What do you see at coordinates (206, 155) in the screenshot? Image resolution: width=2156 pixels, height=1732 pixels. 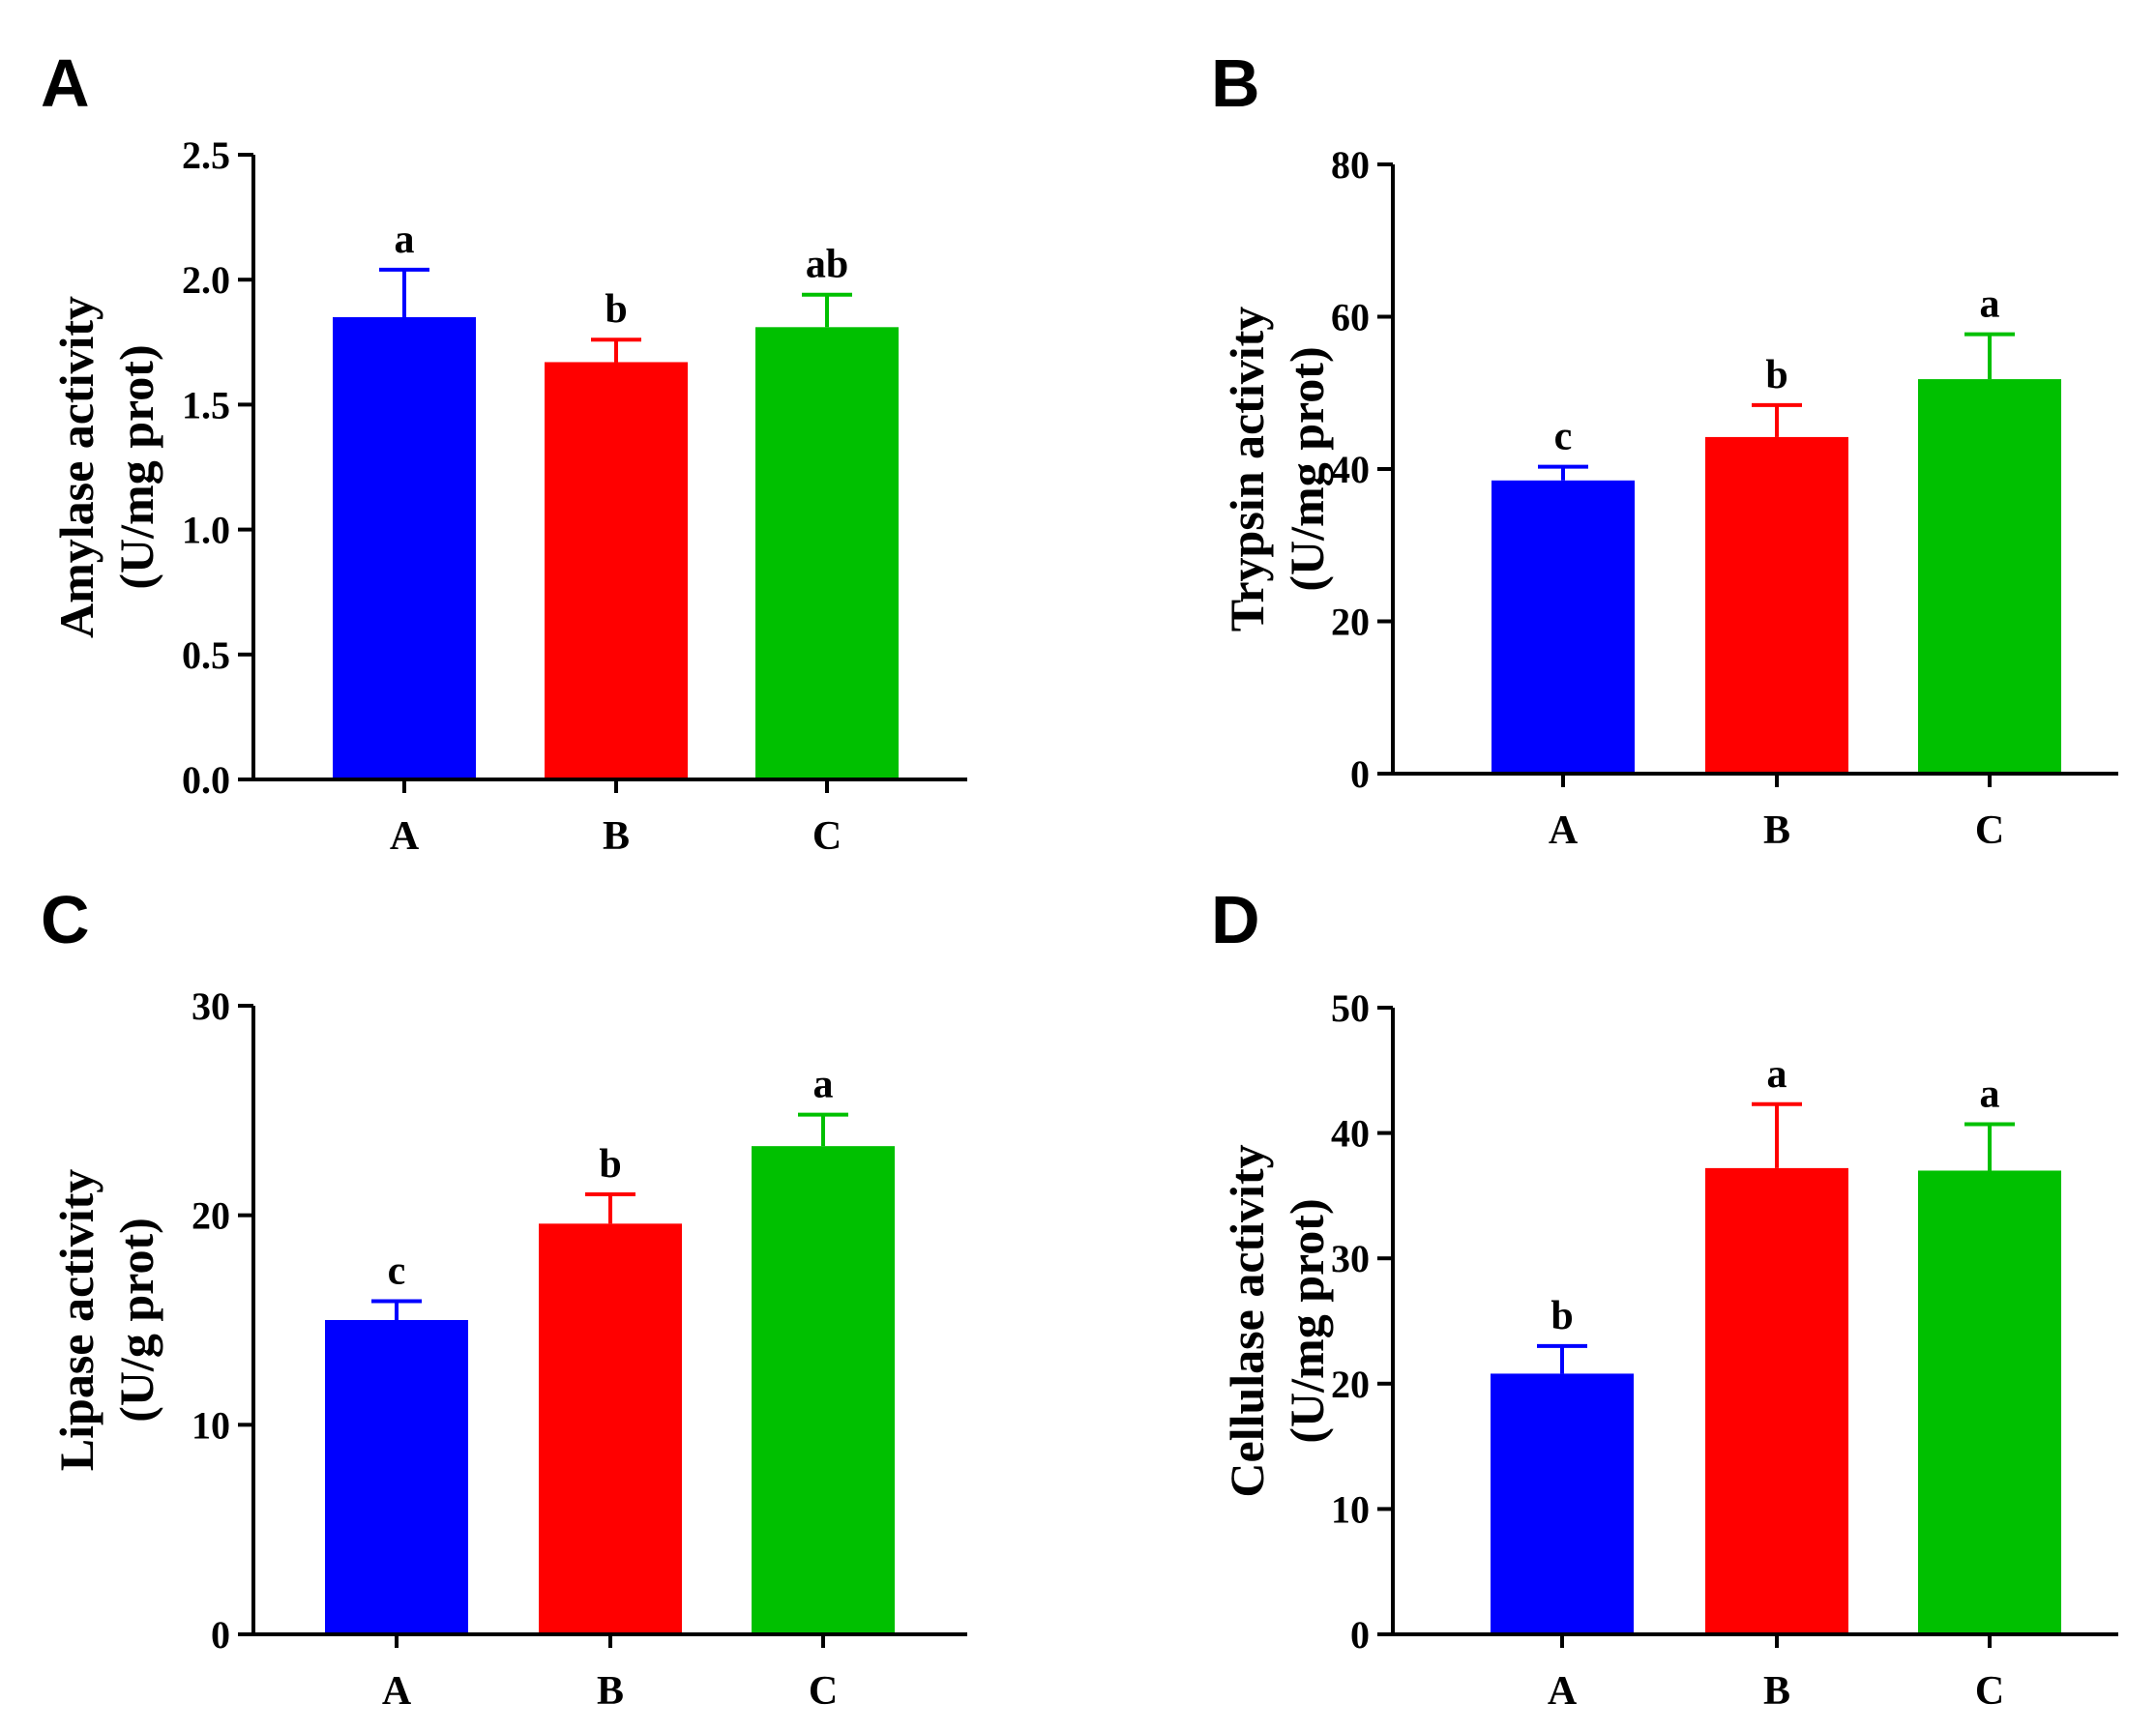 I see `y-tick-label: 2.5` at bounding box center [206, 155].